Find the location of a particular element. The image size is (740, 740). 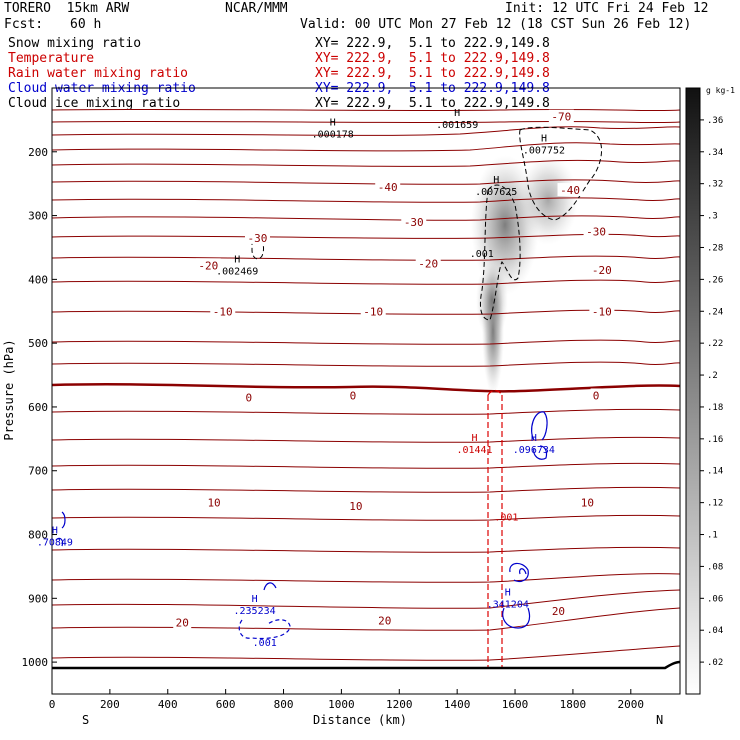

maximum-value: .002469 is located at coordinates (237, 272).